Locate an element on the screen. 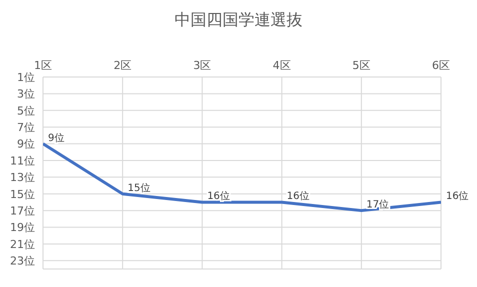 The height and width of the screenshot is (287, 477). y-tick-label: 11位 is located at coordinates (22, 161).